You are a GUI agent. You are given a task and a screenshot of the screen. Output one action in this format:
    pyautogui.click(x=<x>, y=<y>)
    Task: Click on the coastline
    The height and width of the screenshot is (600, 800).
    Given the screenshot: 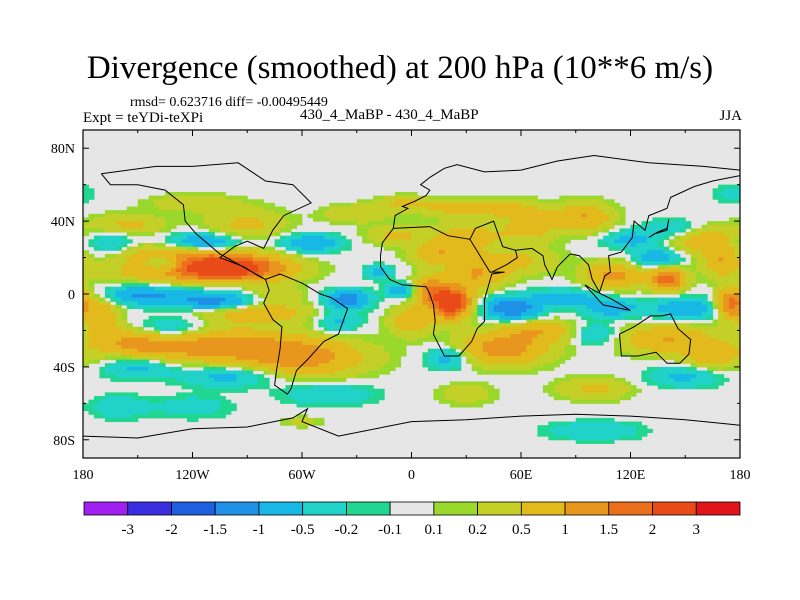 What is the action you would take?
    pyautogui.click(x=306, y=334)
    